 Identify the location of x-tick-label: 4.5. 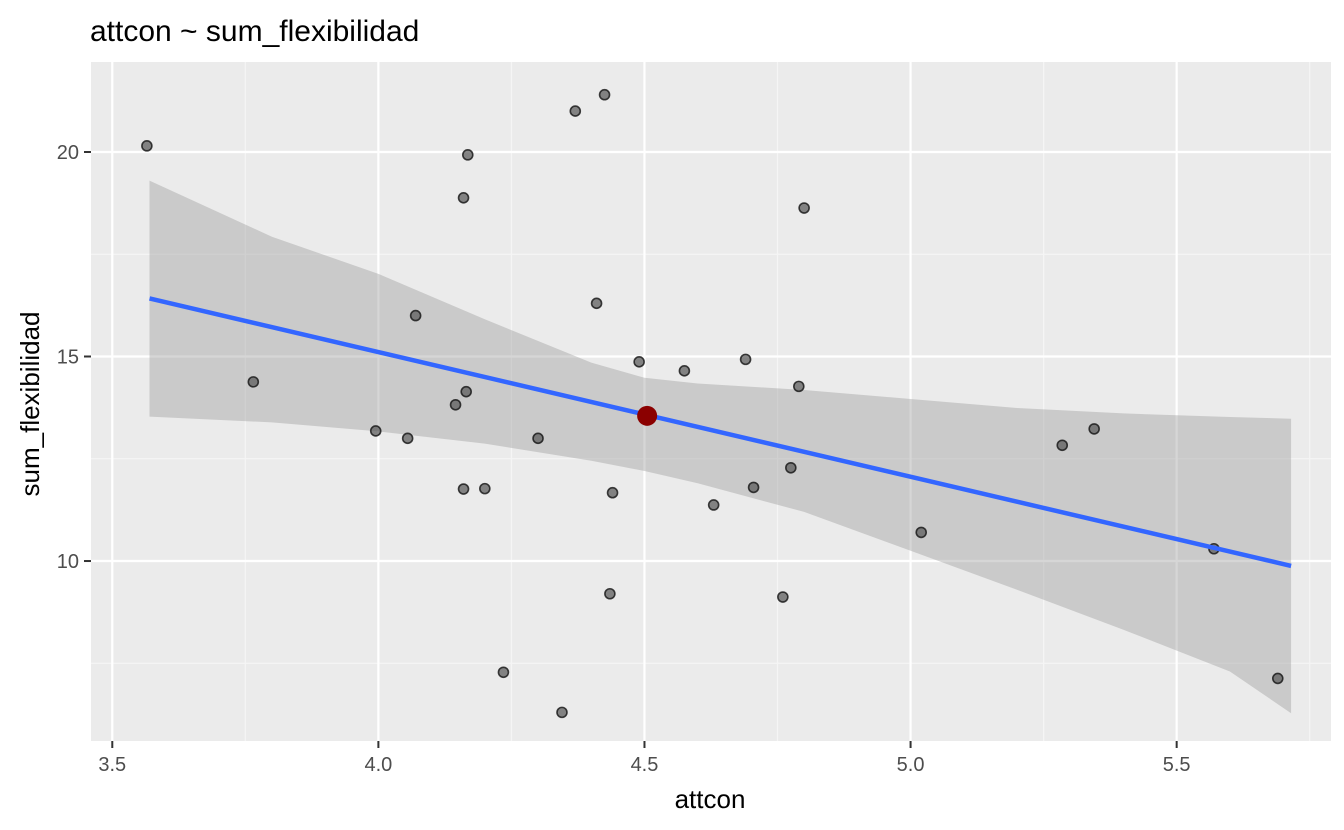
(645, 765).